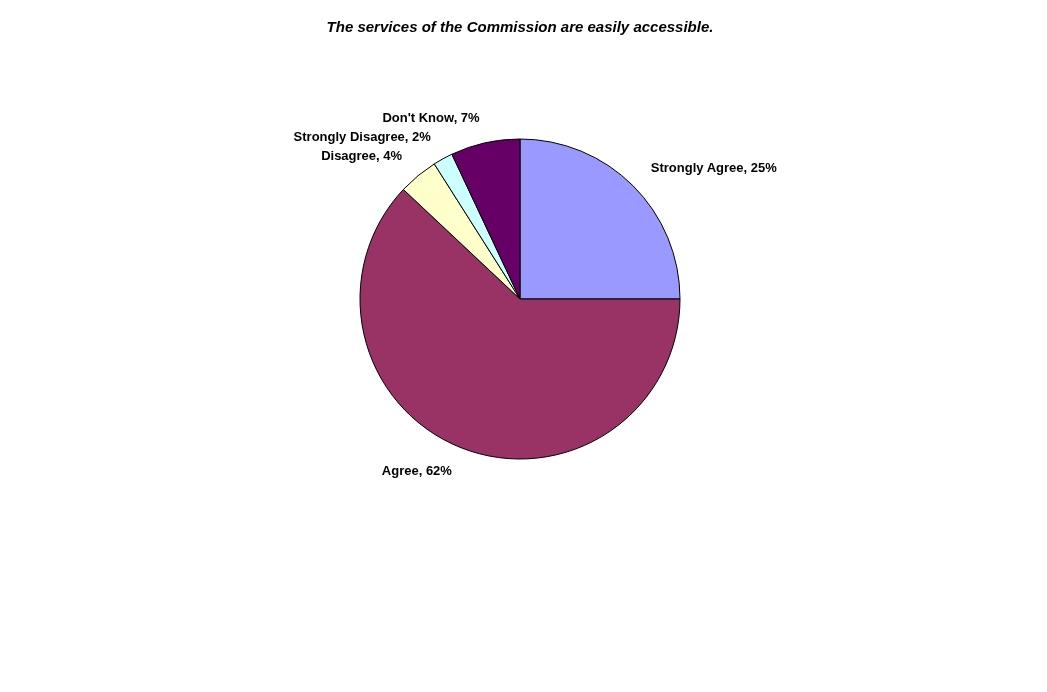 The image size is (1047, 692). I want to click on chart-title: The services of the Commission are easily accessible., so click(520, 26).